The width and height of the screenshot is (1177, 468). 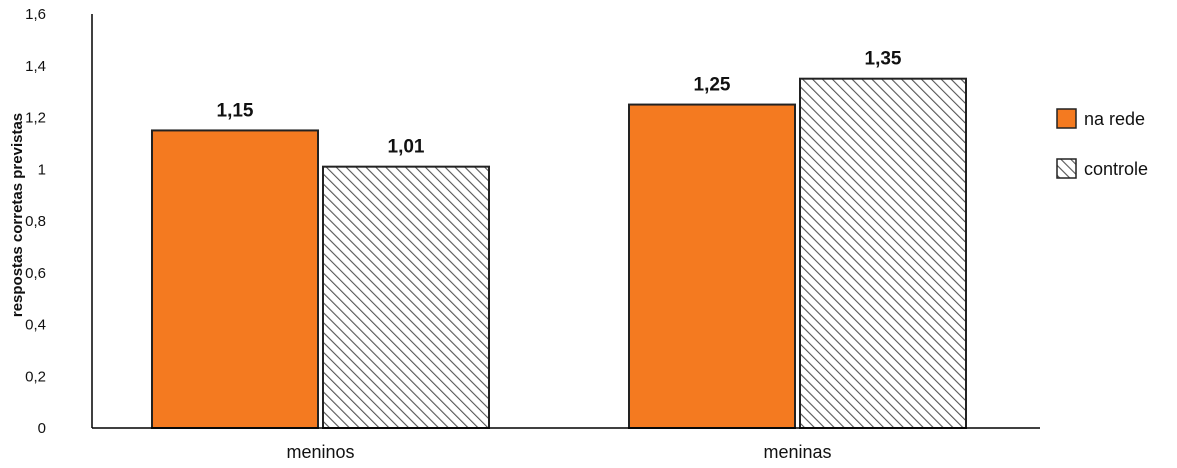 What do you see at coordinates (883, 59) in the screenshot?
I see `data-label: 1,35` at bounding box center [883, 59].